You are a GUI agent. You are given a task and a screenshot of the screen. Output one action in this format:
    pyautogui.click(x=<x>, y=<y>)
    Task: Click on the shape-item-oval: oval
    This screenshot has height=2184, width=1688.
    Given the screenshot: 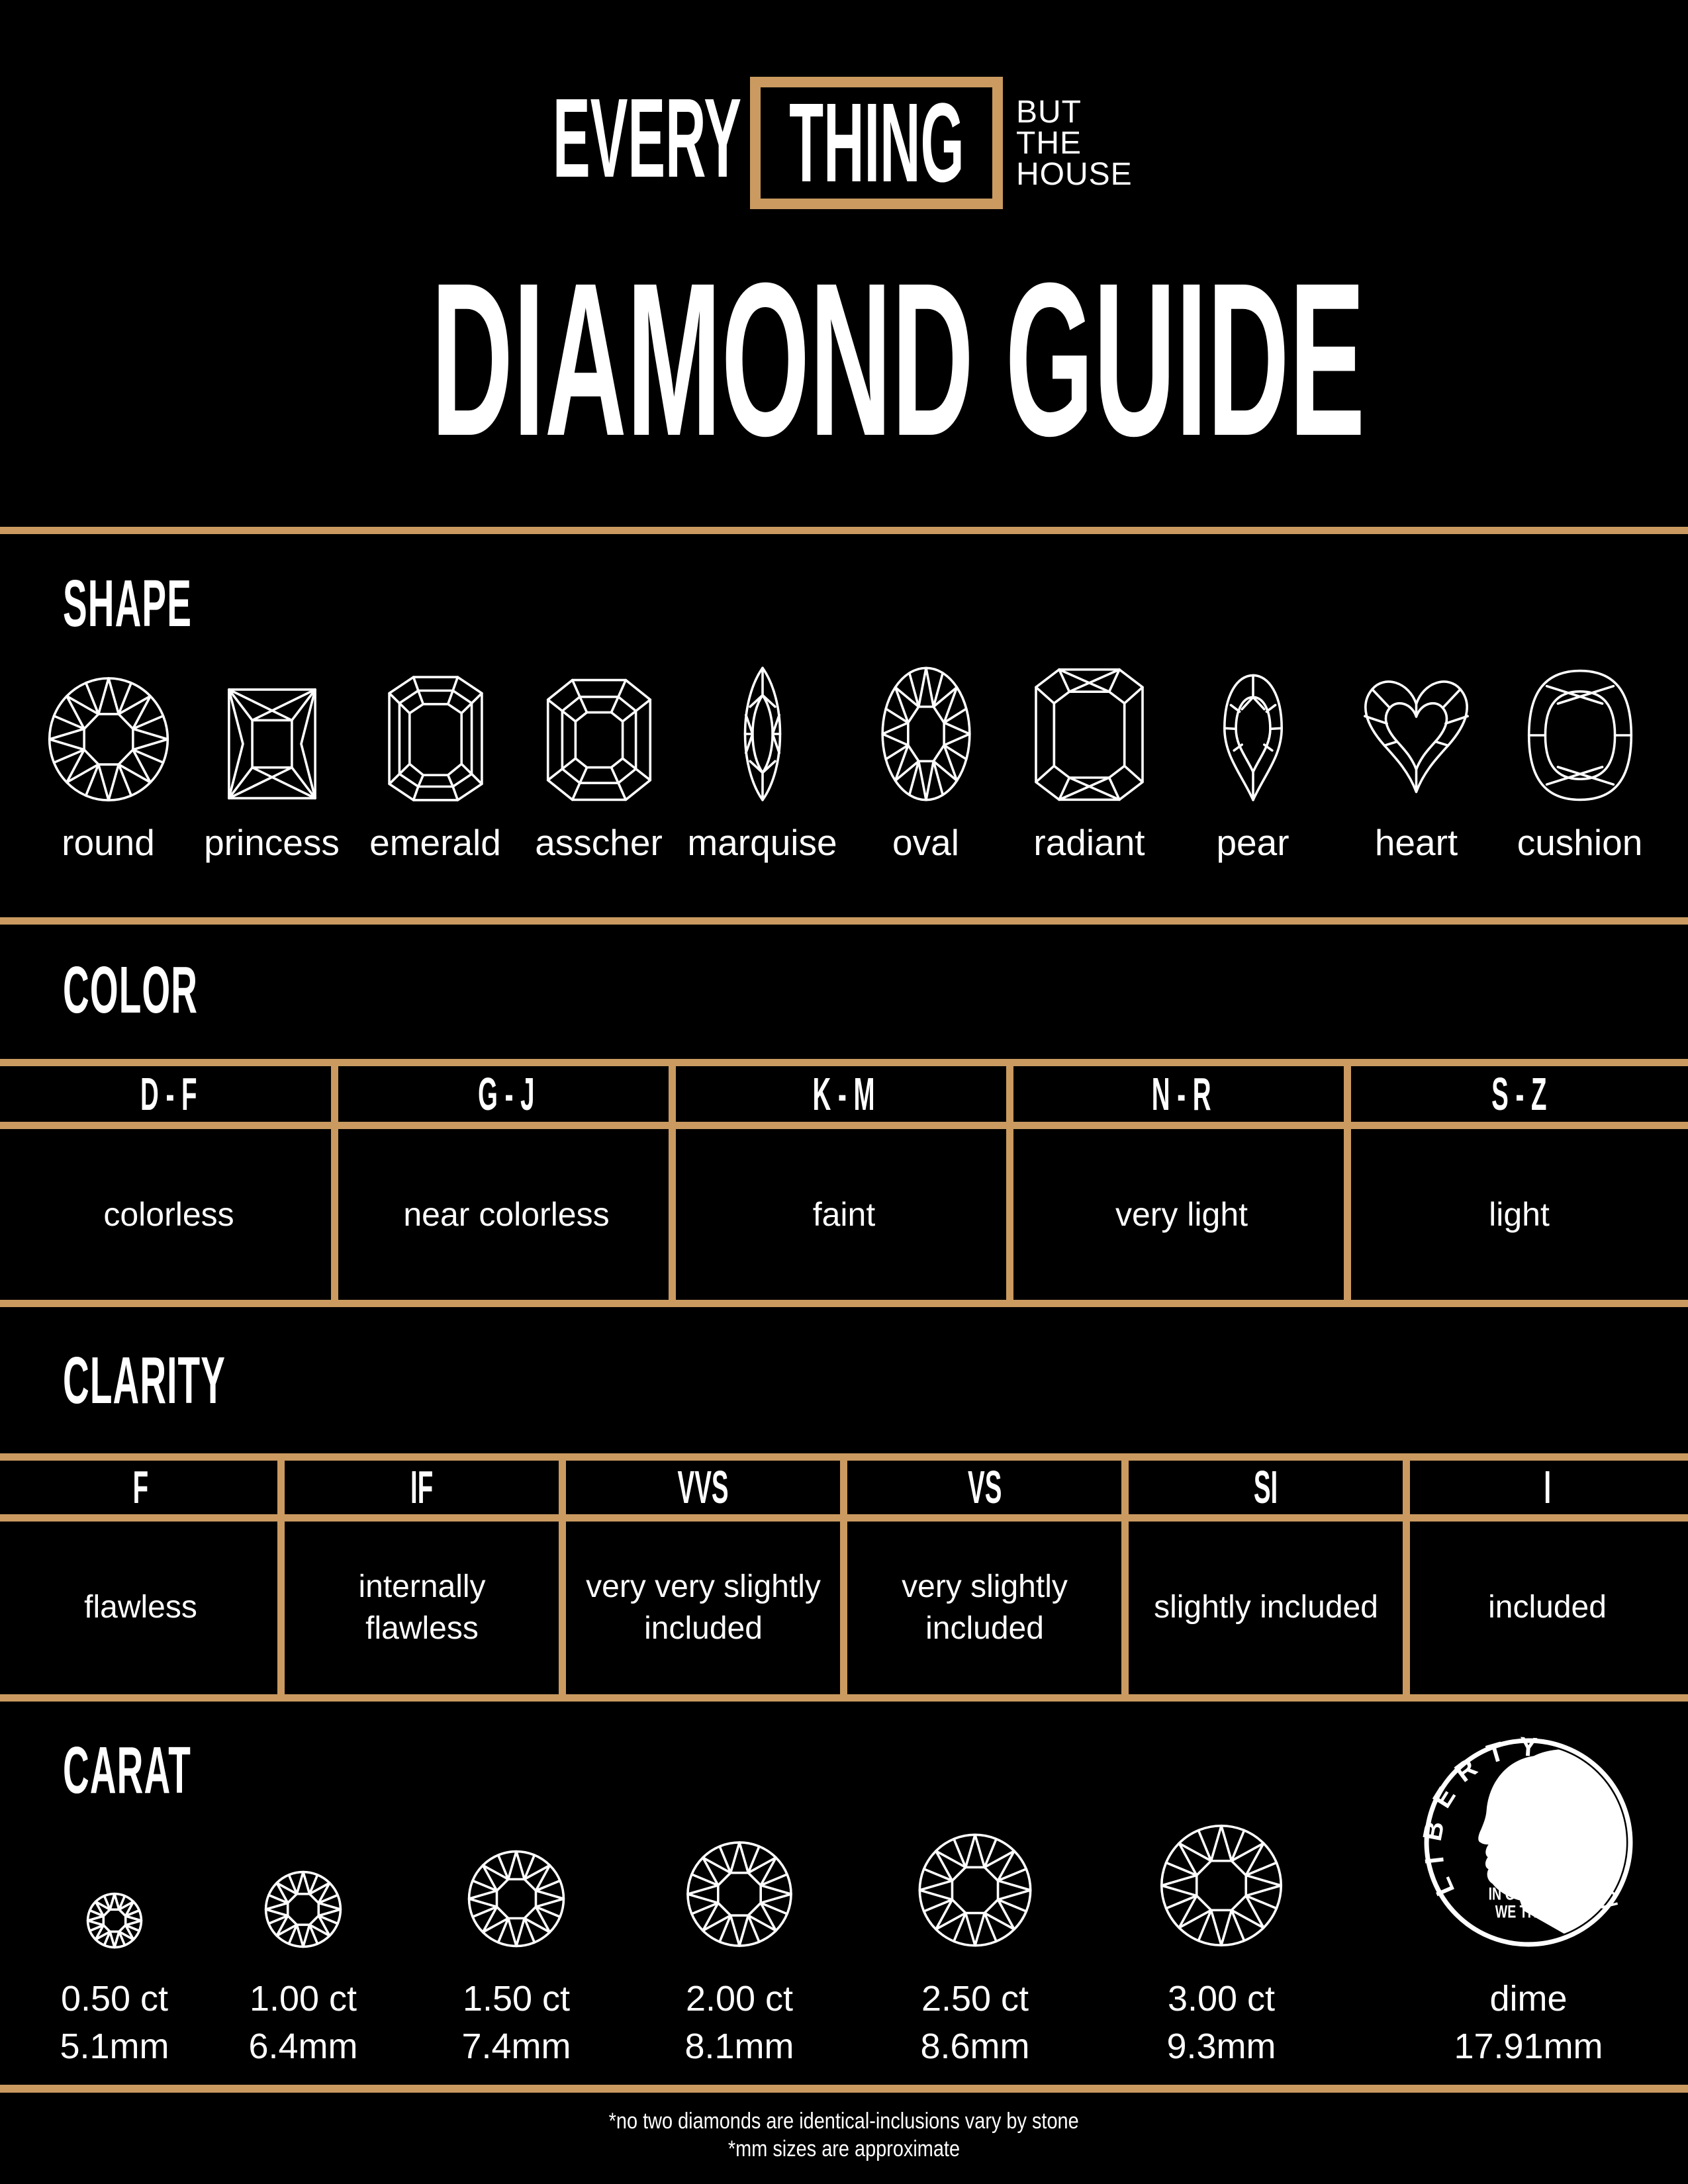 What is the action you would take?
    pyautogui.click(x=926, y=758)
    